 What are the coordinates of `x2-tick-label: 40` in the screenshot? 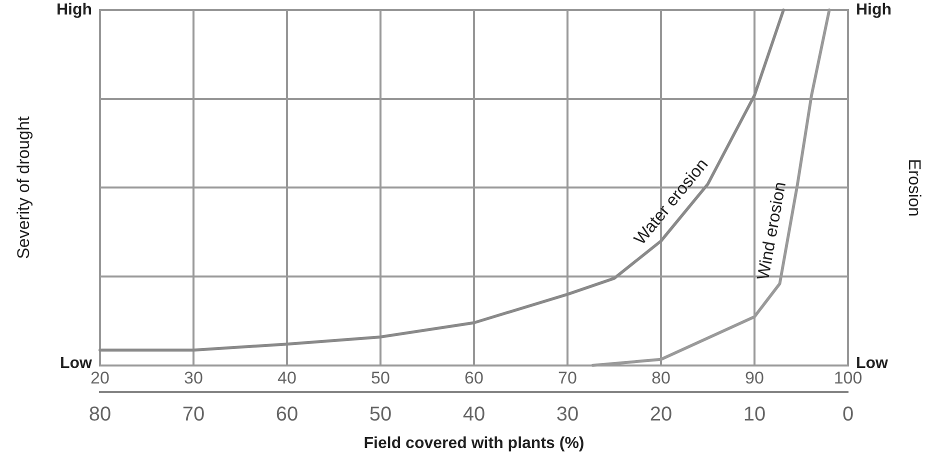 It's located at (474, 414).